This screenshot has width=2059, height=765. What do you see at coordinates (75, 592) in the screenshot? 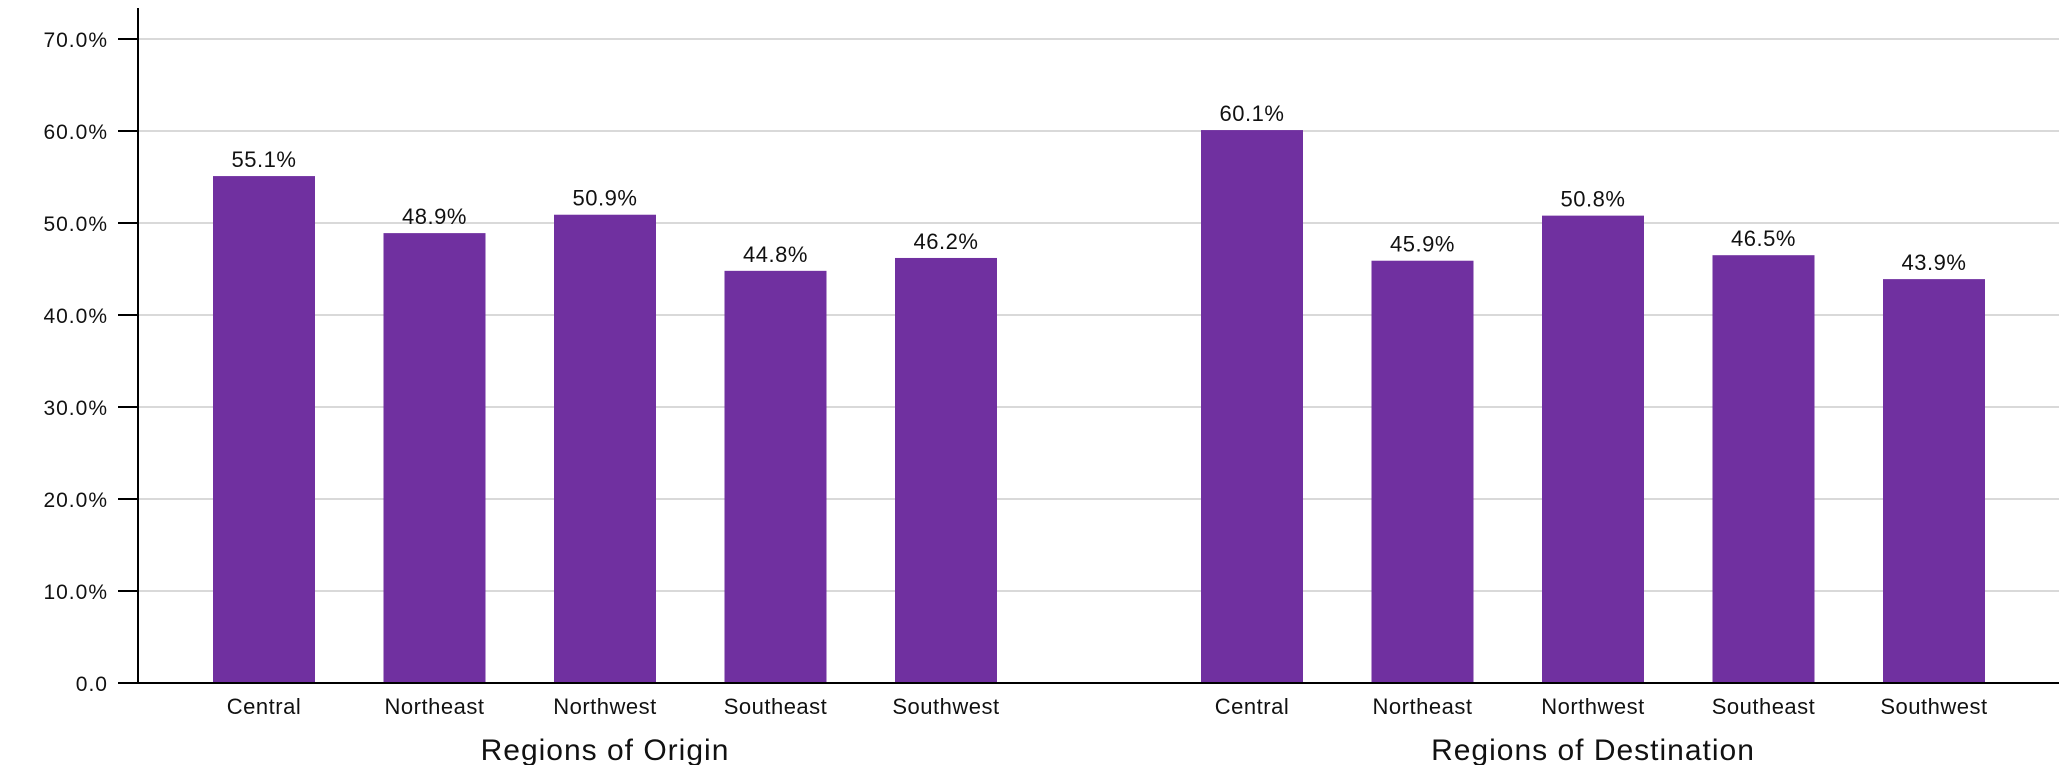
I see `y-tick-label: 10.0%` at bounding box center [75, 592].